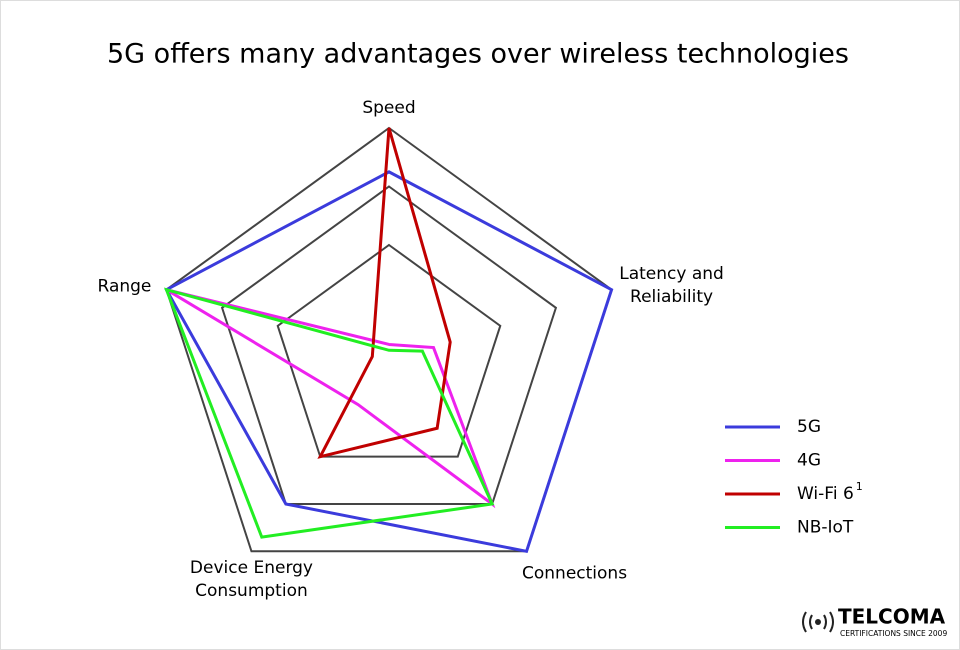 This screenshot has width=960, height=650. What do you see at coordinates (388, 108) in the screenshot?
I see `axis-label: Speed` at bounding box center [388, 108].